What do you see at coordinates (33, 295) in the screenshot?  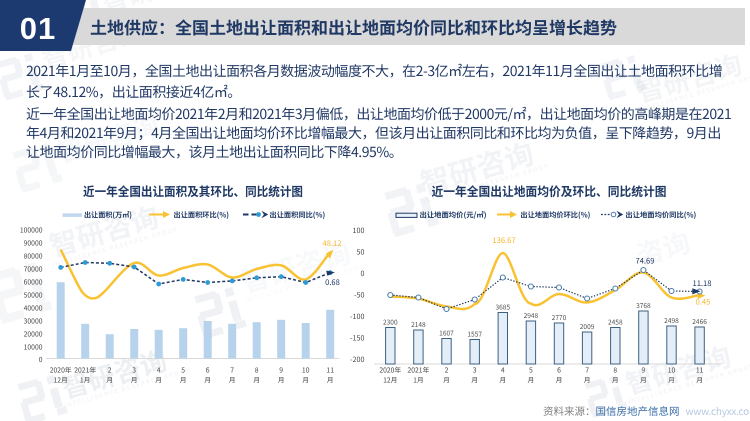 I see `svg-text: 50000` at bounding box center [33, 295].